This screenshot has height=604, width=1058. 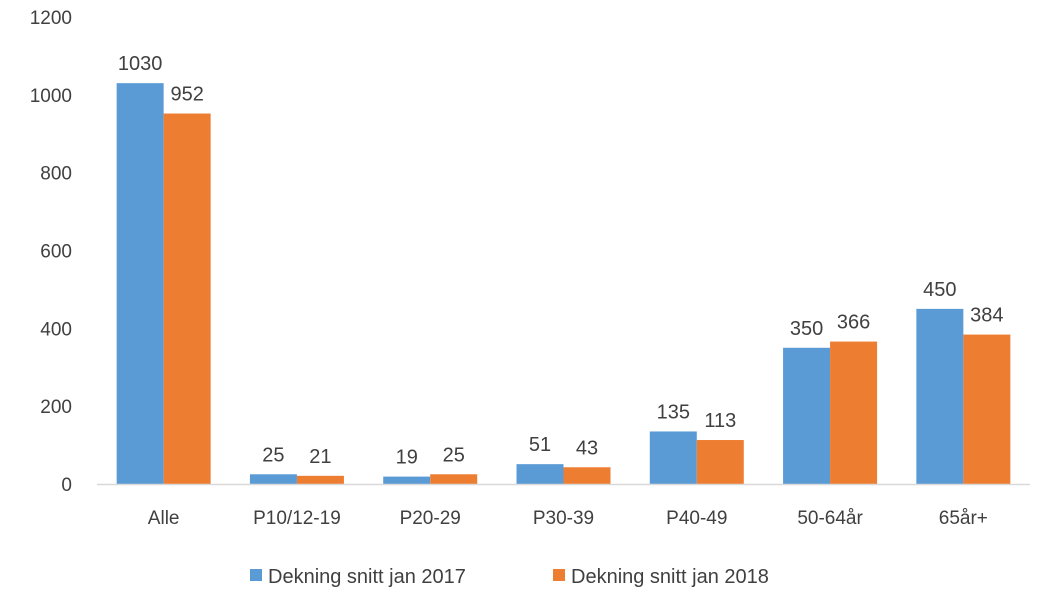 What do you see at coordinates (540, 445) in the screenshot?
I see `data-label: 51` at bounding box center [540, 445].